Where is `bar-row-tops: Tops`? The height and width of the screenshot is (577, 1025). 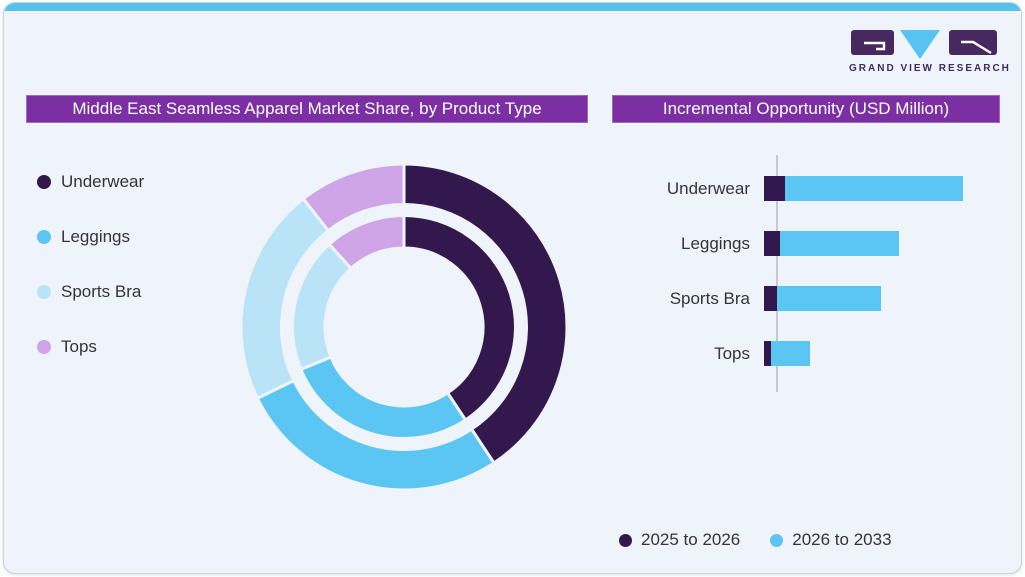 bar-row-tops: Tops is located at coordinates (705, 353).